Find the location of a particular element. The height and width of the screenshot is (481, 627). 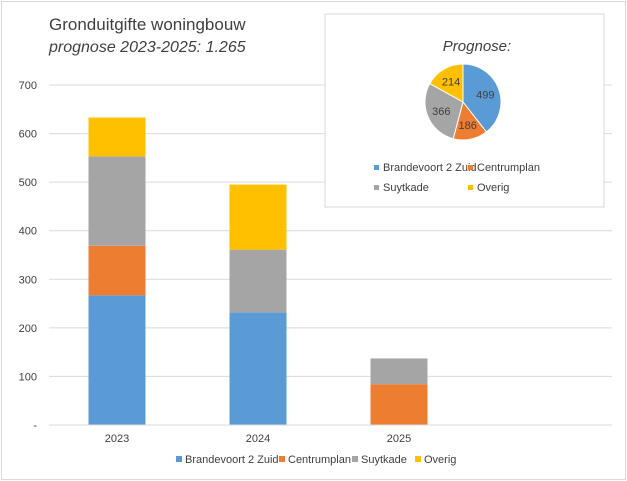

x-tick-label: 2025 is located at coordinates (399, 439).